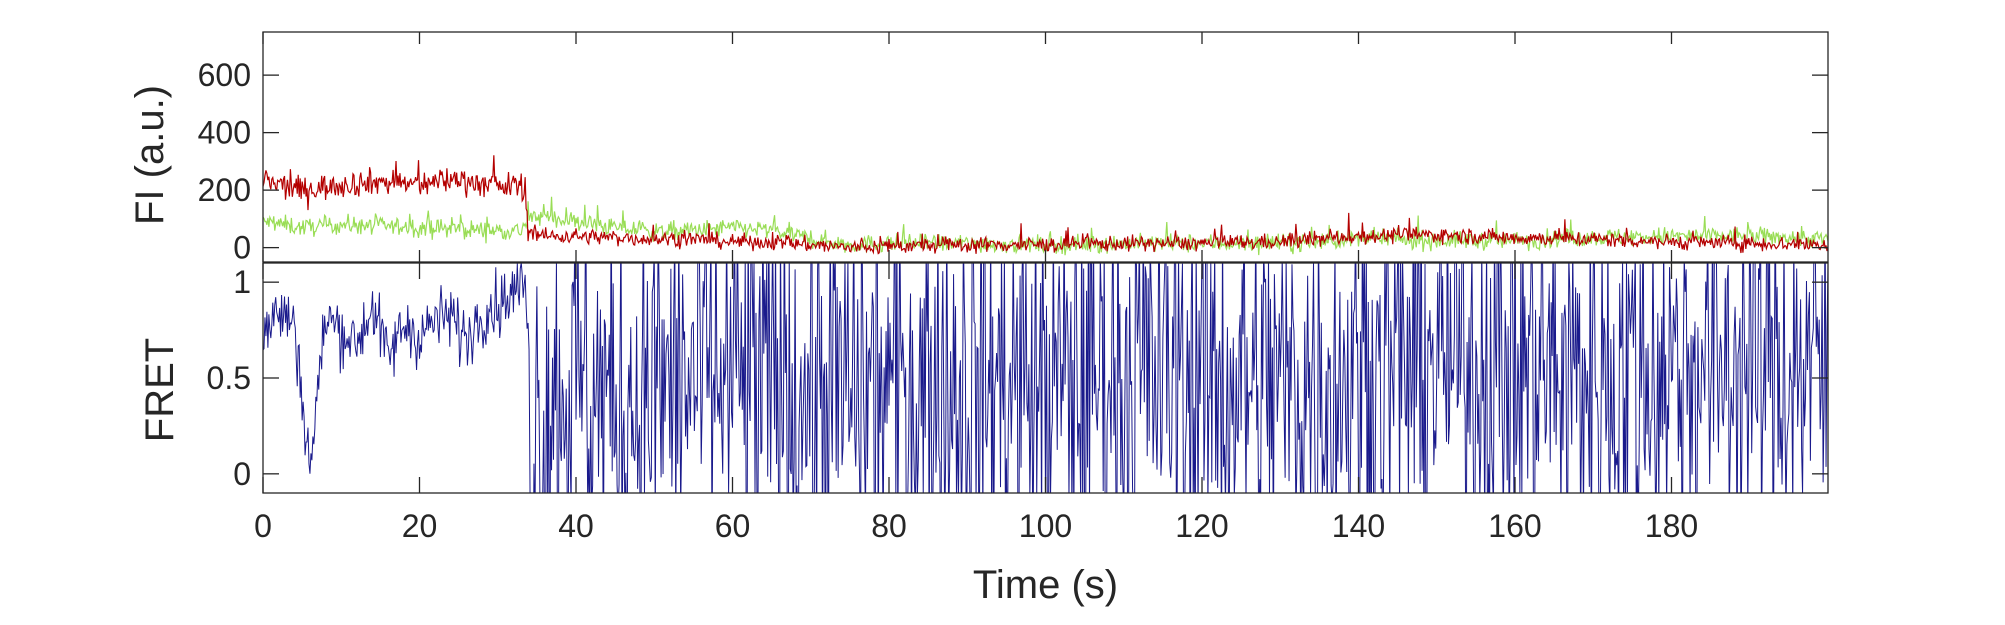  Describe the element at coordinates (224, 133) in the screenshot. I see `top-ytick-label: 400` at that location.